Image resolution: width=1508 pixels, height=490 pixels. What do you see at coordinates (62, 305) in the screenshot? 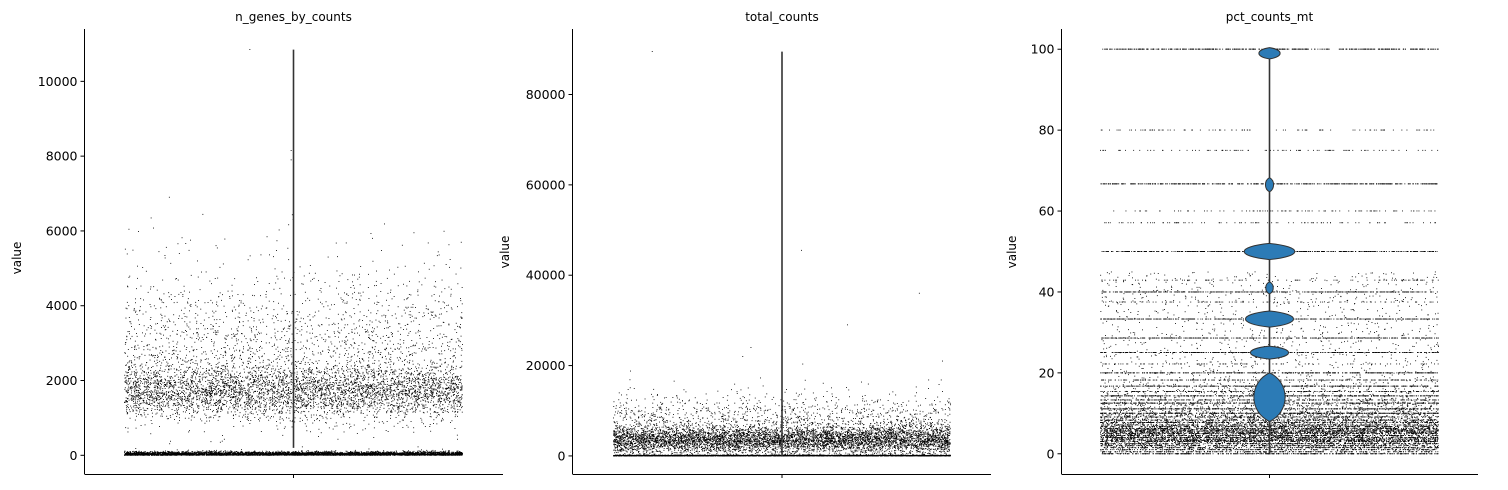
I see `y-tick-label: 4000` at bounding box center [62, 305].